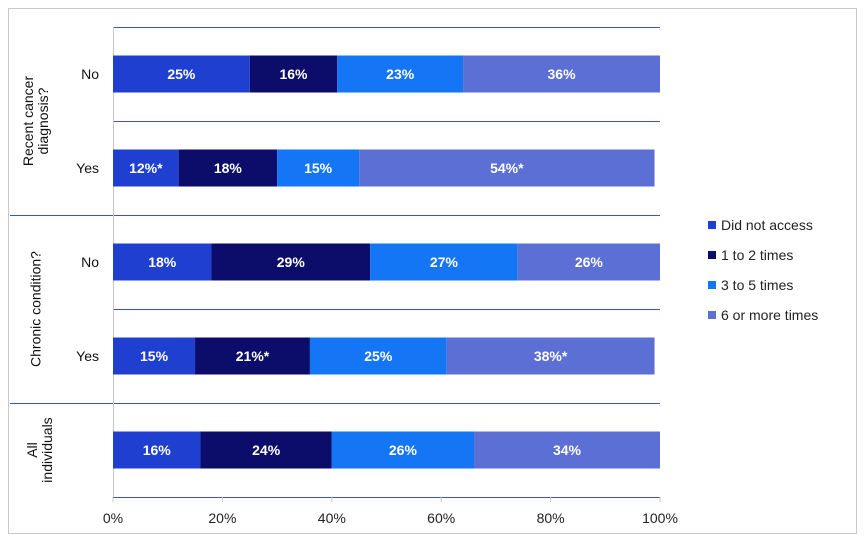 The height and width of the screenshot is (542, 865). Describe the element at coordinates (222, 518) in the screenshot. I see `x-tick-label: 20%` at that location.